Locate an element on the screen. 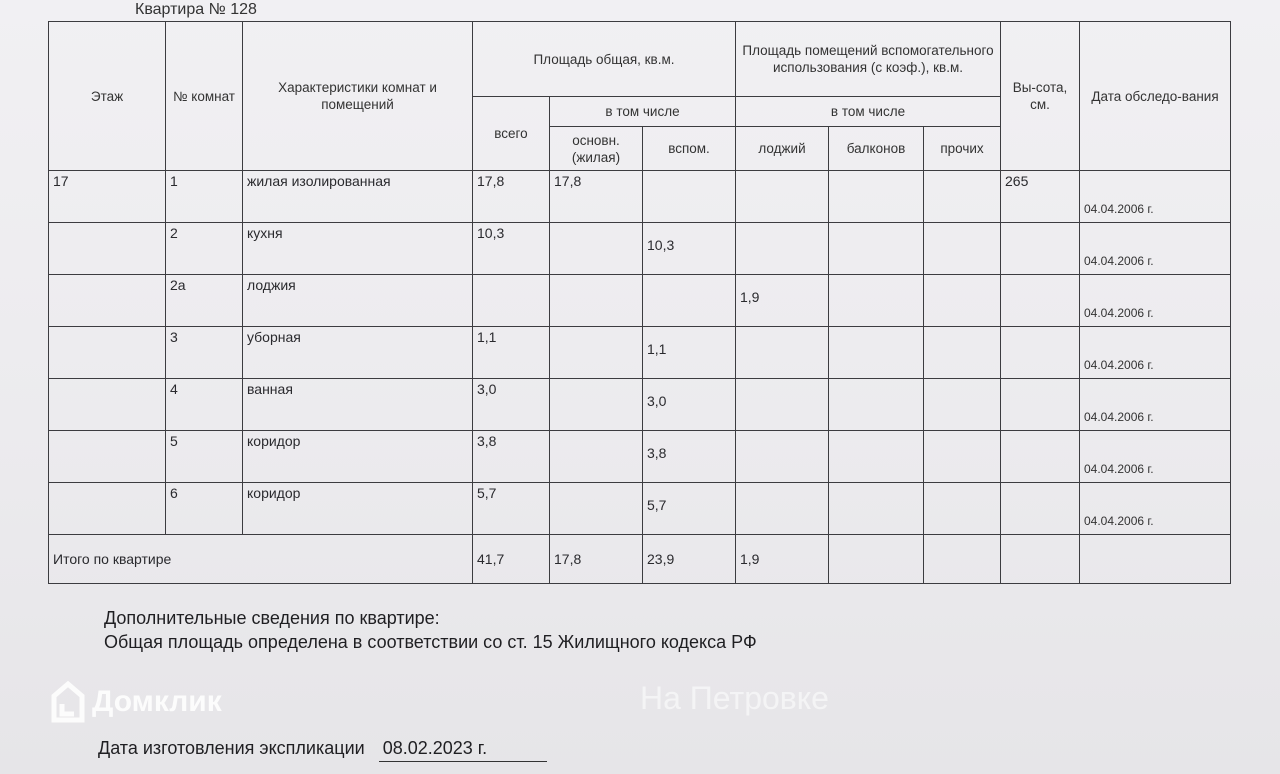  cell-no: 1 is located at coordinates (204, 196).